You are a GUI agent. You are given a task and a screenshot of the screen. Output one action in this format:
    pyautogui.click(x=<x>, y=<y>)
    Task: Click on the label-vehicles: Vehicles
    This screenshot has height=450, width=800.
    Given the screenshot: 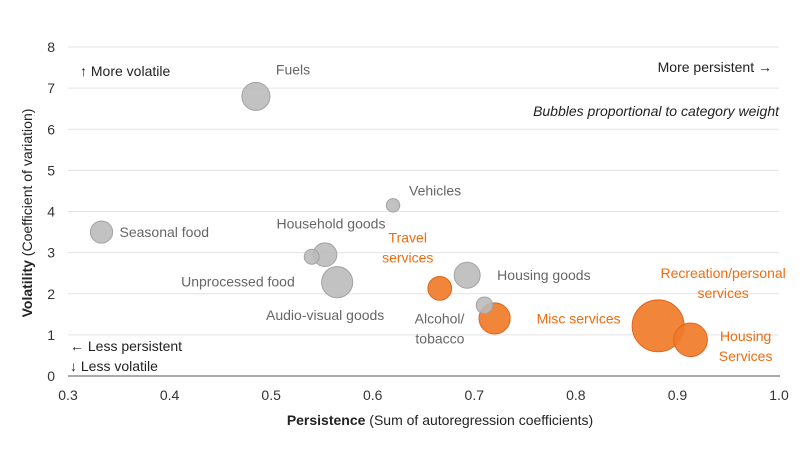 What is the action you would take?
    pyautogui.click(x=435, y=190)
    